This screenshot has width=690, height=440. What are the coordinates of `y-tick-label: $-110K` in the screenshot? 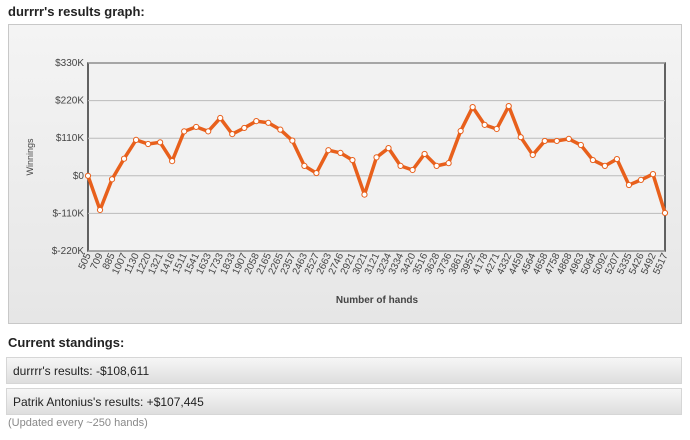 It's located at (68, 213).